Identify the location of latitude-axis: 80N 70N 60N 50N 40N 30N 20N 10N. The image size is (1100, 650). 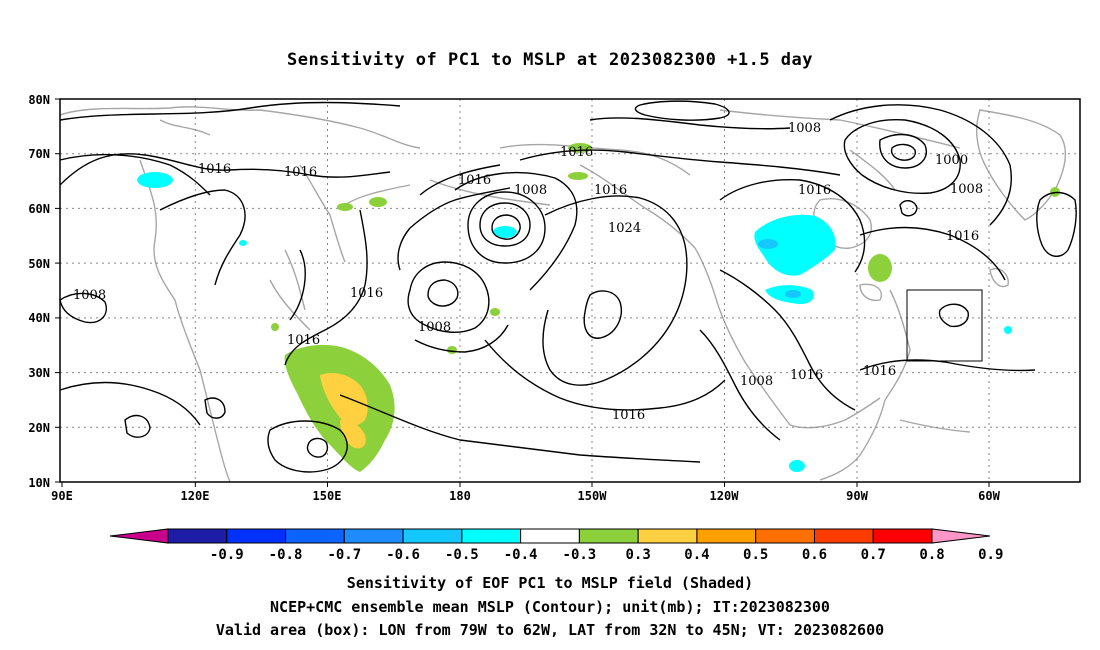
(44, 291).